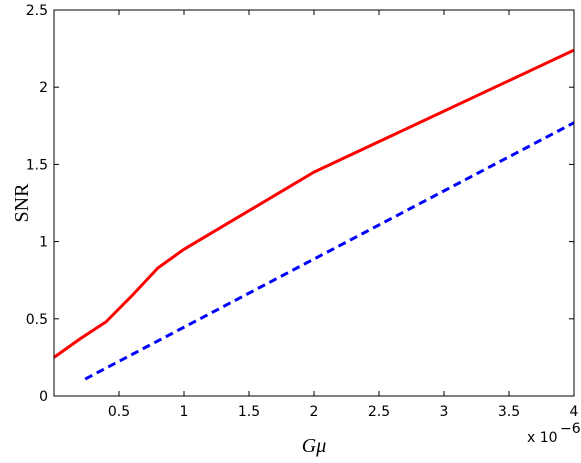 The image size is (581, 463). What do you see at coordinates (43, 397) in the screenshot?
I see `y-tick-label: 0` at bounding box center [43, 397].